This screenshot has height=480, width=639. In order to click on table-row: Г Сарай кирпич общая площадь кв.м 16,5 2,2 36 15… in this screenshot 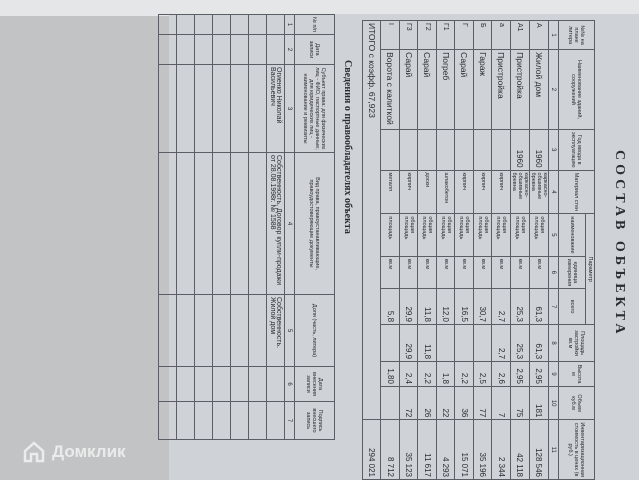, I will do `click(464, 250)`.